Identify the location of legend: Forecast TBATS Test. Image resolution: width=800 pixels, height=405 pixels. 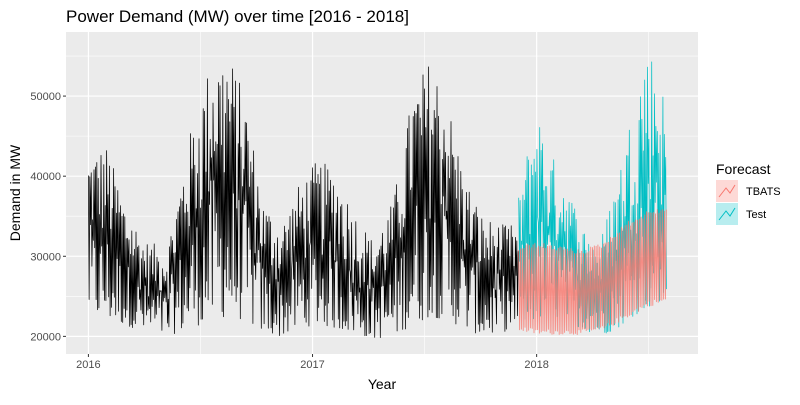
(748, 193).